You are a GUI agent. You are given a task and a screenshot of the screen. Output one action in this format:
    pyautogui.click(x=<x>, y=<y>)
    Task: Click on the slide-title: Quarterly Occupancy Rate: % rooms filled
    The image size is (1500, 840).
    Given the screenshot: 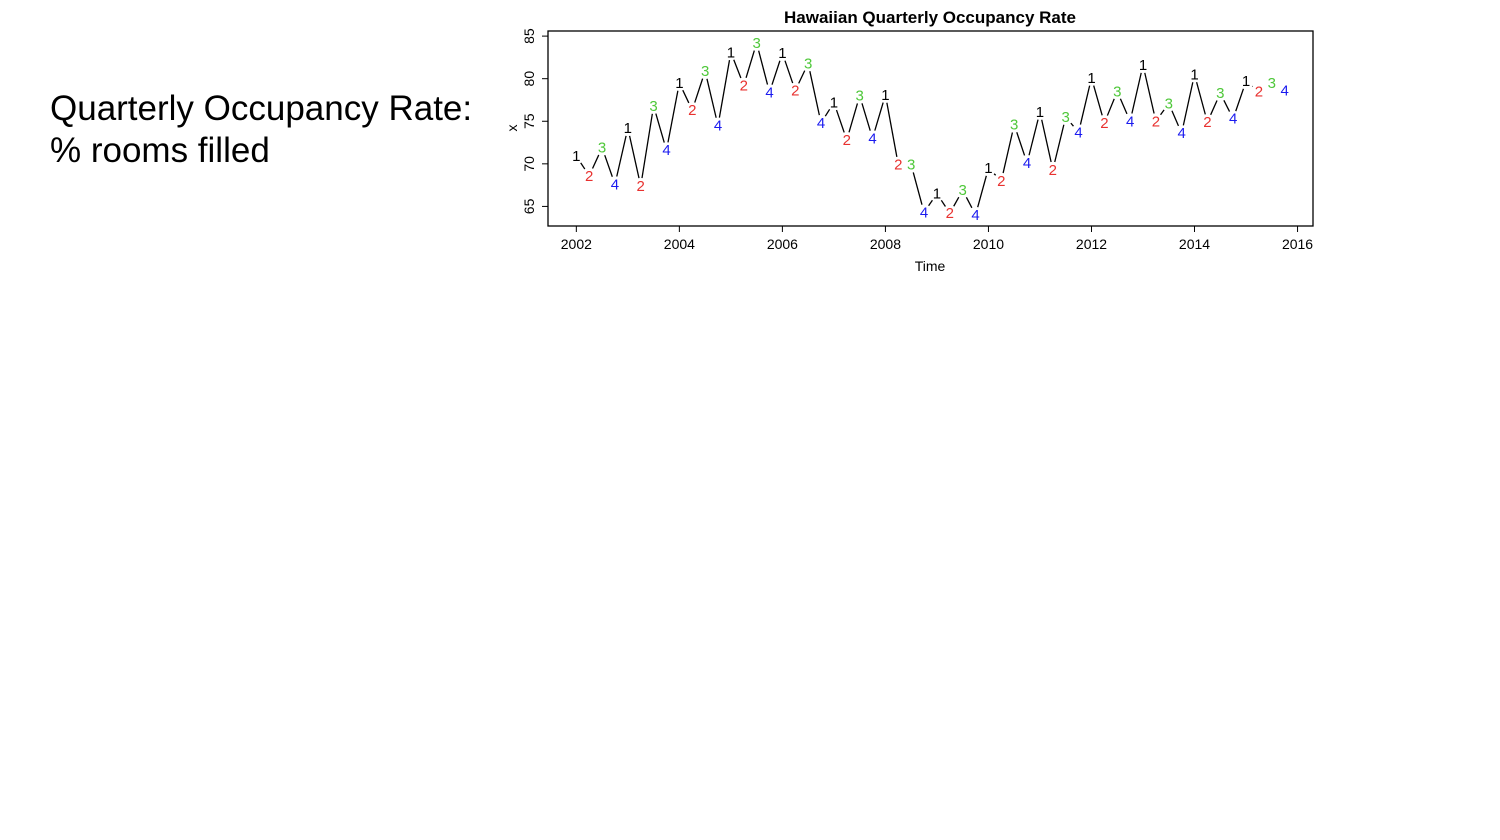 What is the action you would take?
    pyautogui.click(x=275, y=130)
    